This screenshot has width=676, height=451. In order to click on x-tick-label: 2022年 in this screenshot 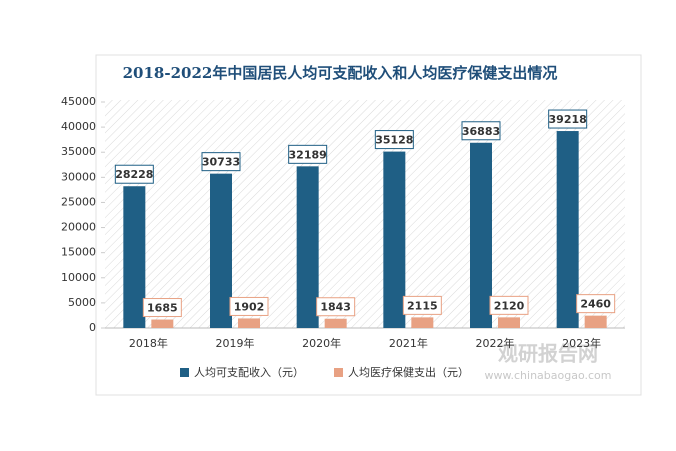, I will do `click(495, 343)`.